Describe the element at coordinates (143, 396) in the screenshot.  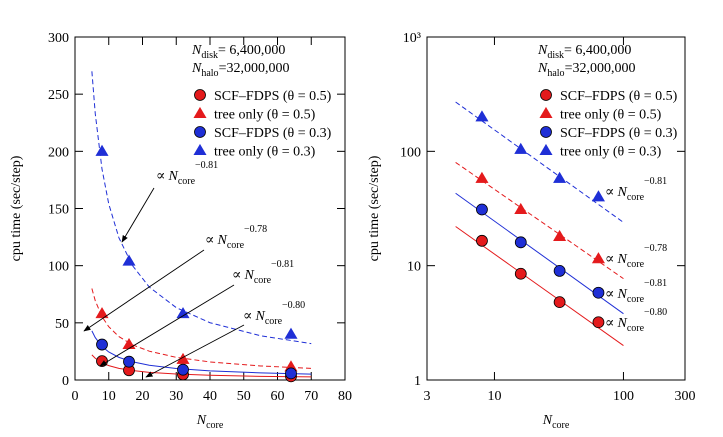
I see `x-tick-label: 20` at that location.